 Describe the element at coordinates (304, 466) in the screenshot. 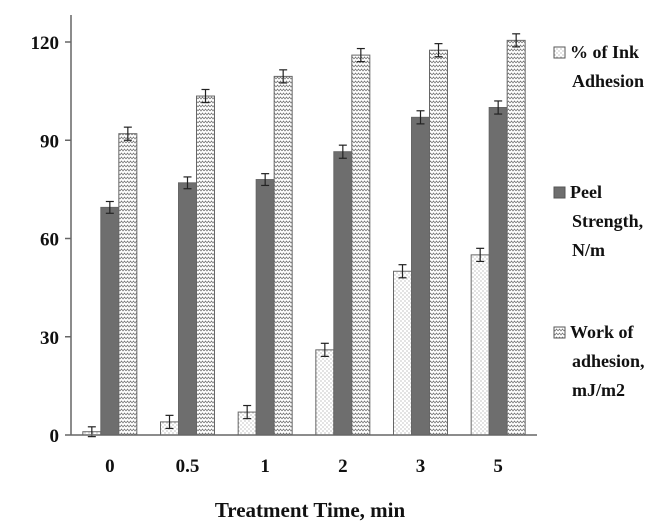

I see `x-ticks: 0 0.5 1 2 3 5` at that location.